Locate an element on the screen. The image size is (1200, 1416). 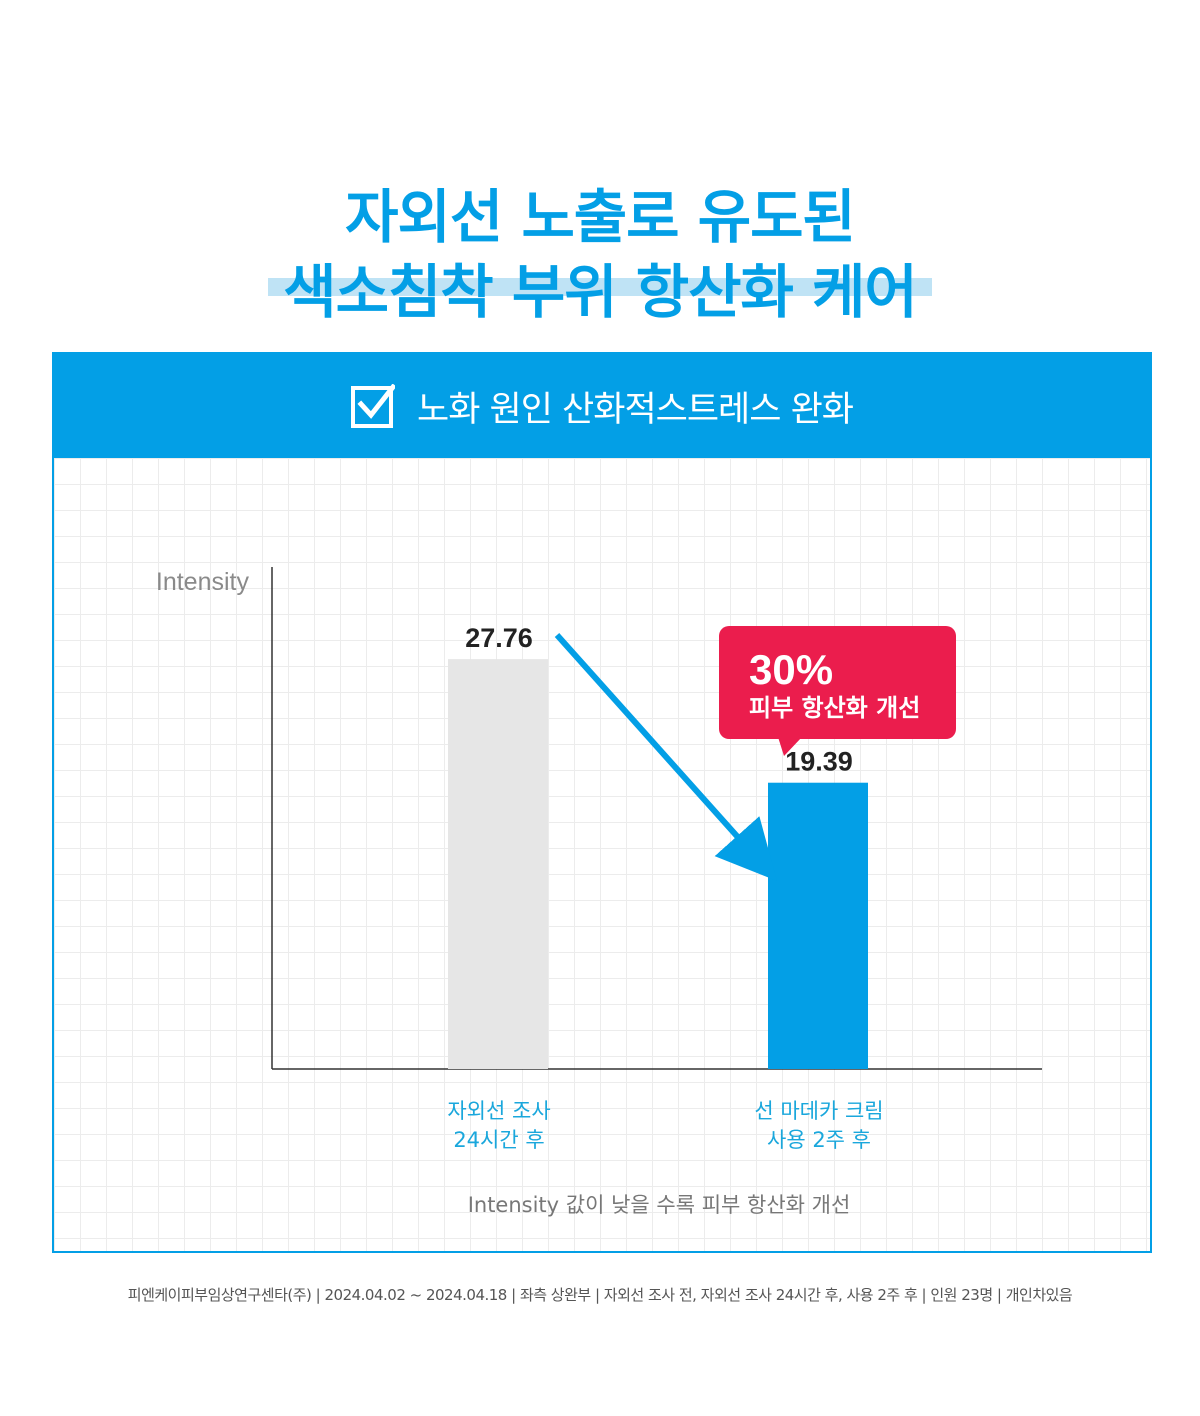
panel-title: 노화 원인 산화적스트레스 완화 is located at coordinates (635, 409).